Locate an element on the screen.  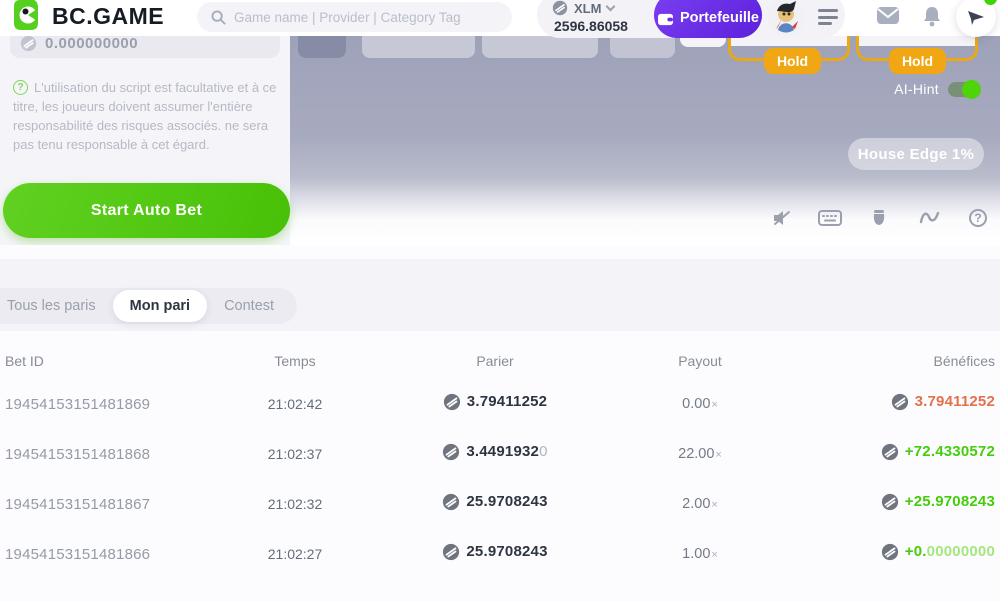
search-icon is located at coordinates (218, 17).